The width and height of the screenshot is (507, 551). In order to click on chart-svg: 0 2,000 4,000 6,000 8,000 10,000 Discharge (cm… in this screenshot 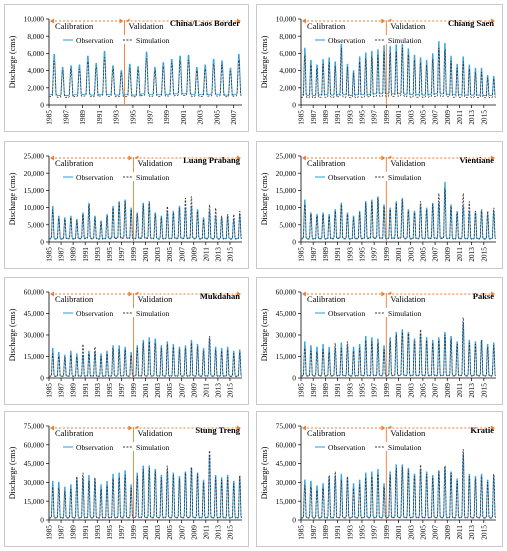, I will do `click(378, 70)`.